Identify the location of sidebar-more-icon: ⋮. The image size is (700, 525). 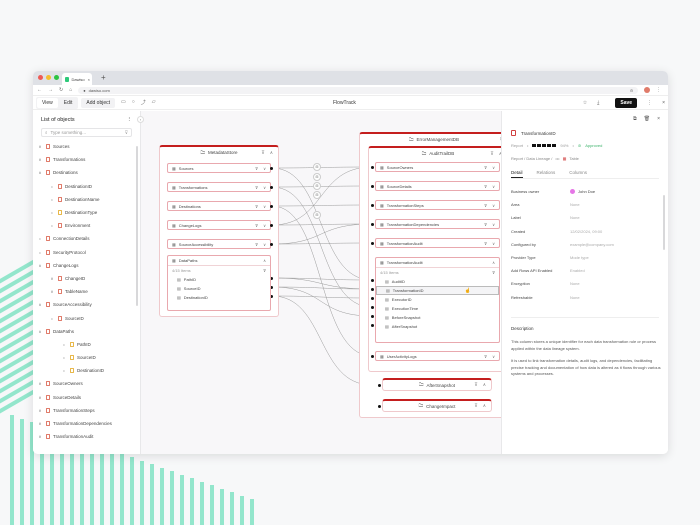
(129, 120).